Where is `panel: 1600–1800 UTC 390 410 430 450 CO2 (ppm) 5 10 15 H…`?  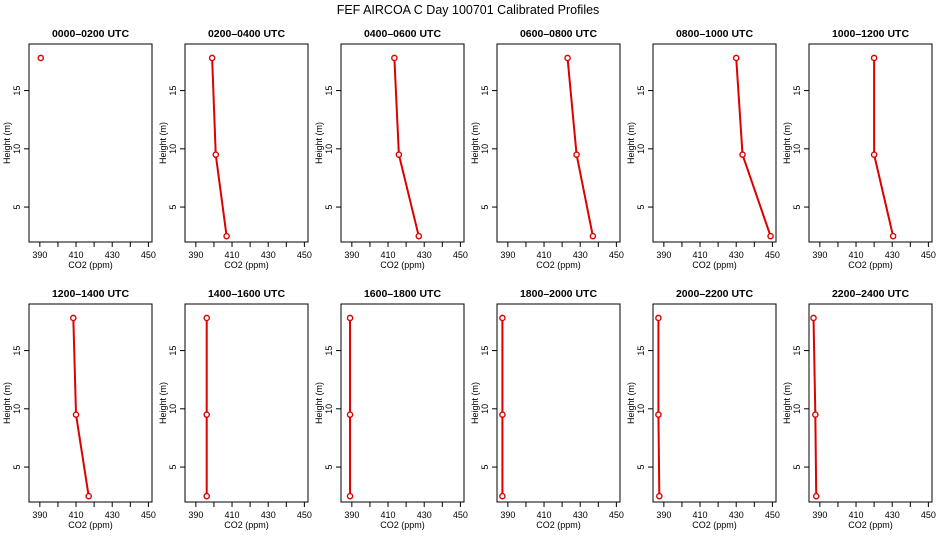
panel: 1600–1800 UTC 390 410 430 450 CO2 (ppm) 5 10 15 H… is located at coordinates (391, 409).